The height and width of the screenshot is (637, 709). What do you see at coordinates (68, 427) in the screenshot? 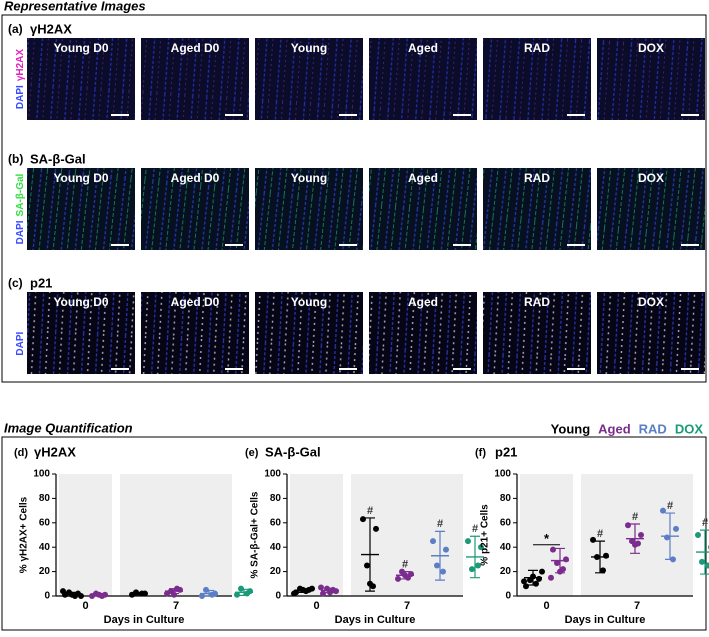
I see `section-title: Image Quantification` at bounding box center [68, 427].